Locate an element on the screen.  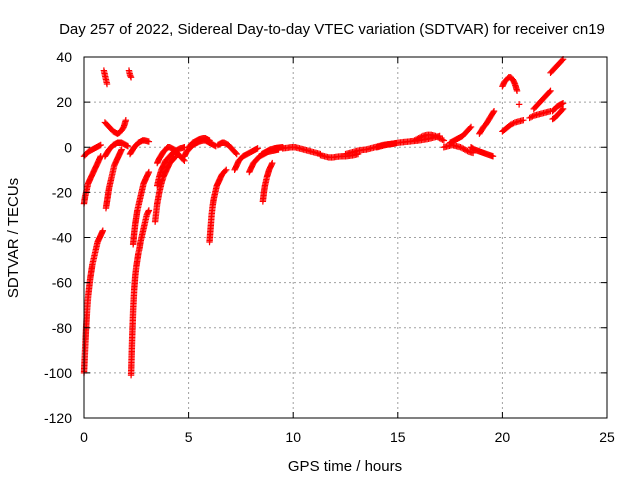
x-tick-label: 5 is located at coordinates (189, 437).